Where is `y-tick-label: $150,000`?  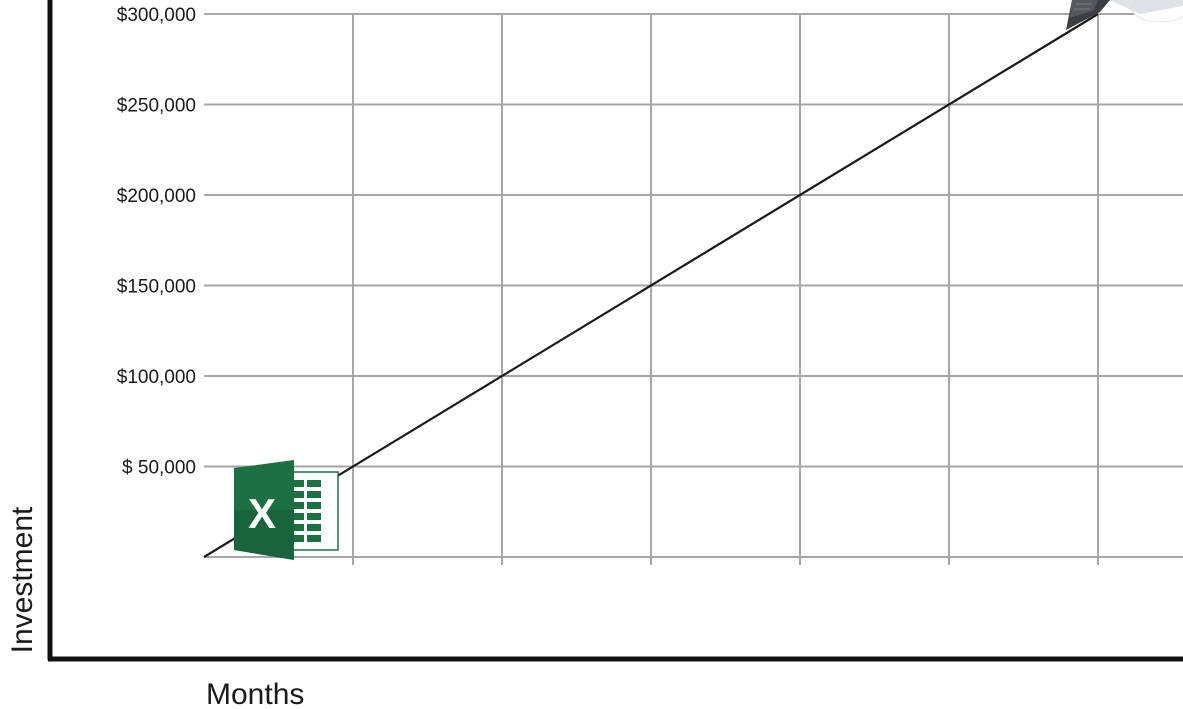
y-tick-label: $150,000 is located at coordinates (156, 287).